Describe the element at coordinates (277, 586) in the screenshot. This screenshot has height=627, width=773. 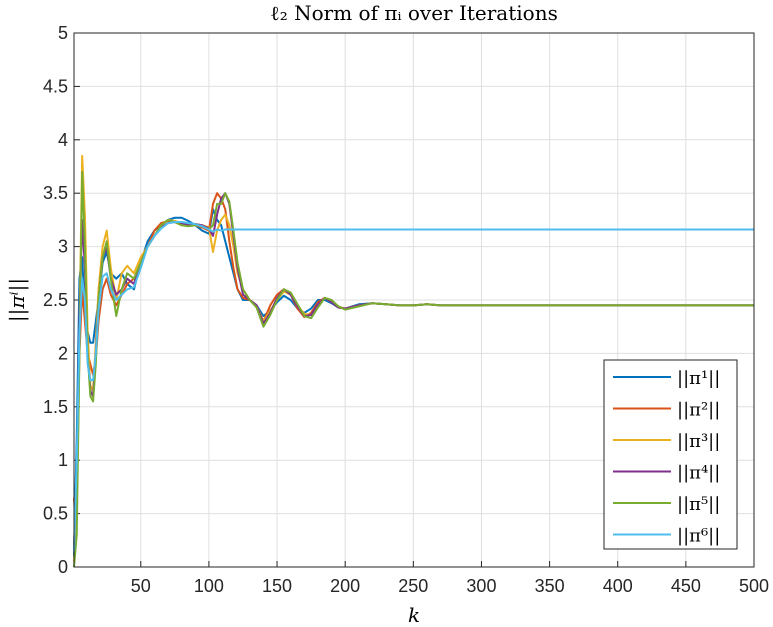
I see `x-tick-label: 150` at that location.